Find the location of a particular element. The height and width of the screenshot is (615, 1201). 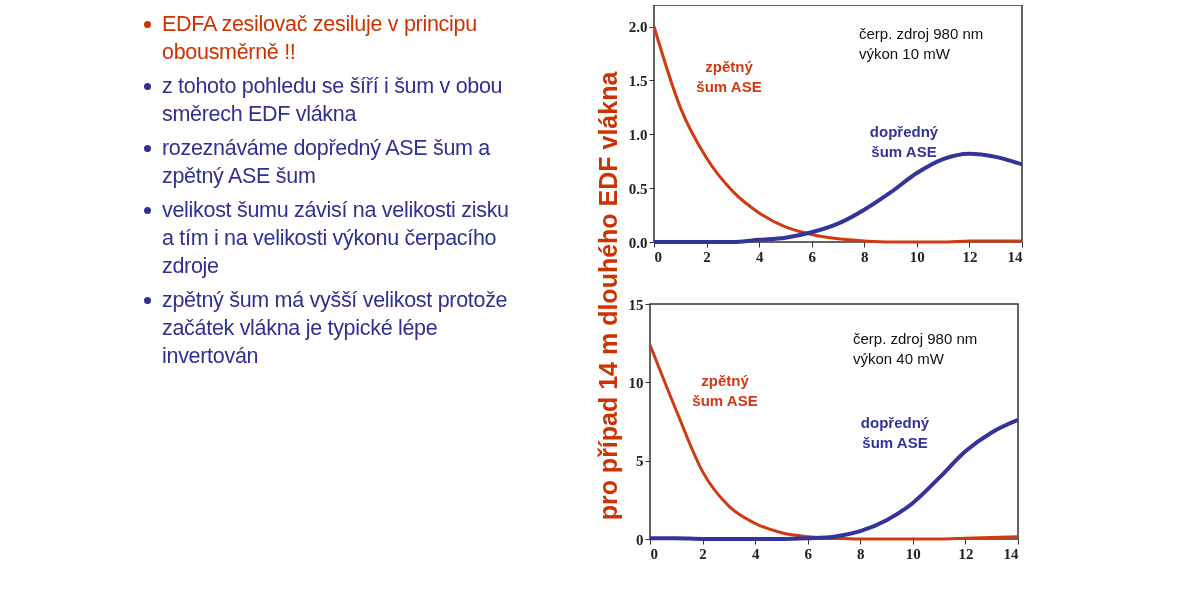

y-tick-label: 0.0 is located at coordinates (638, 242).